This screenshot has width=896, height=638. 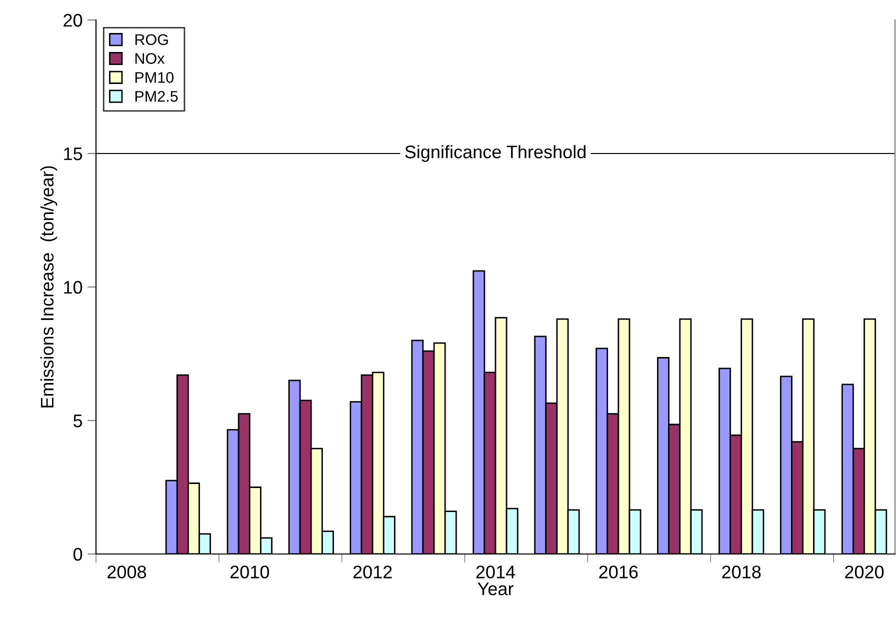 I want to click on x-tick-label: 2016, so click(x=618, y=572).